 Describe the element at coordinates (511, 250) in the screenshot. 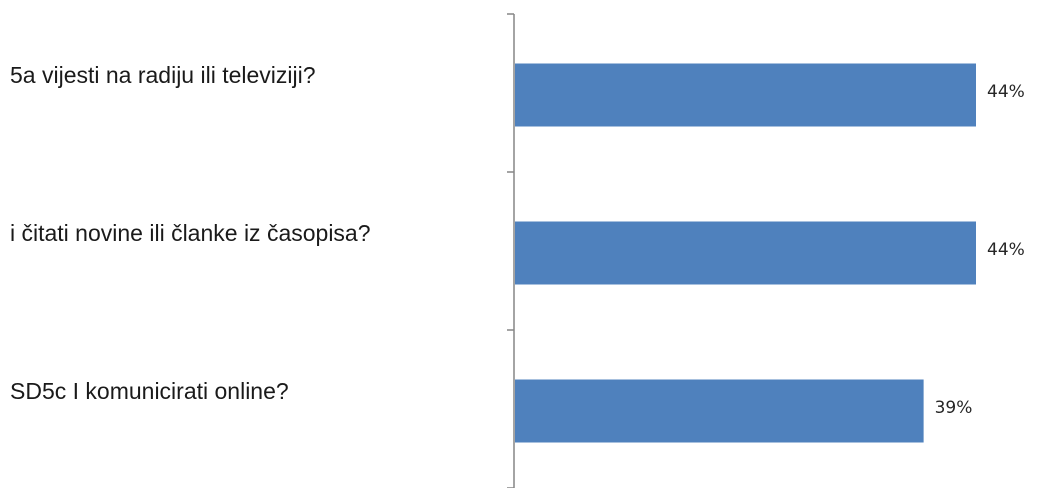

I see `axis-layer` at that location.